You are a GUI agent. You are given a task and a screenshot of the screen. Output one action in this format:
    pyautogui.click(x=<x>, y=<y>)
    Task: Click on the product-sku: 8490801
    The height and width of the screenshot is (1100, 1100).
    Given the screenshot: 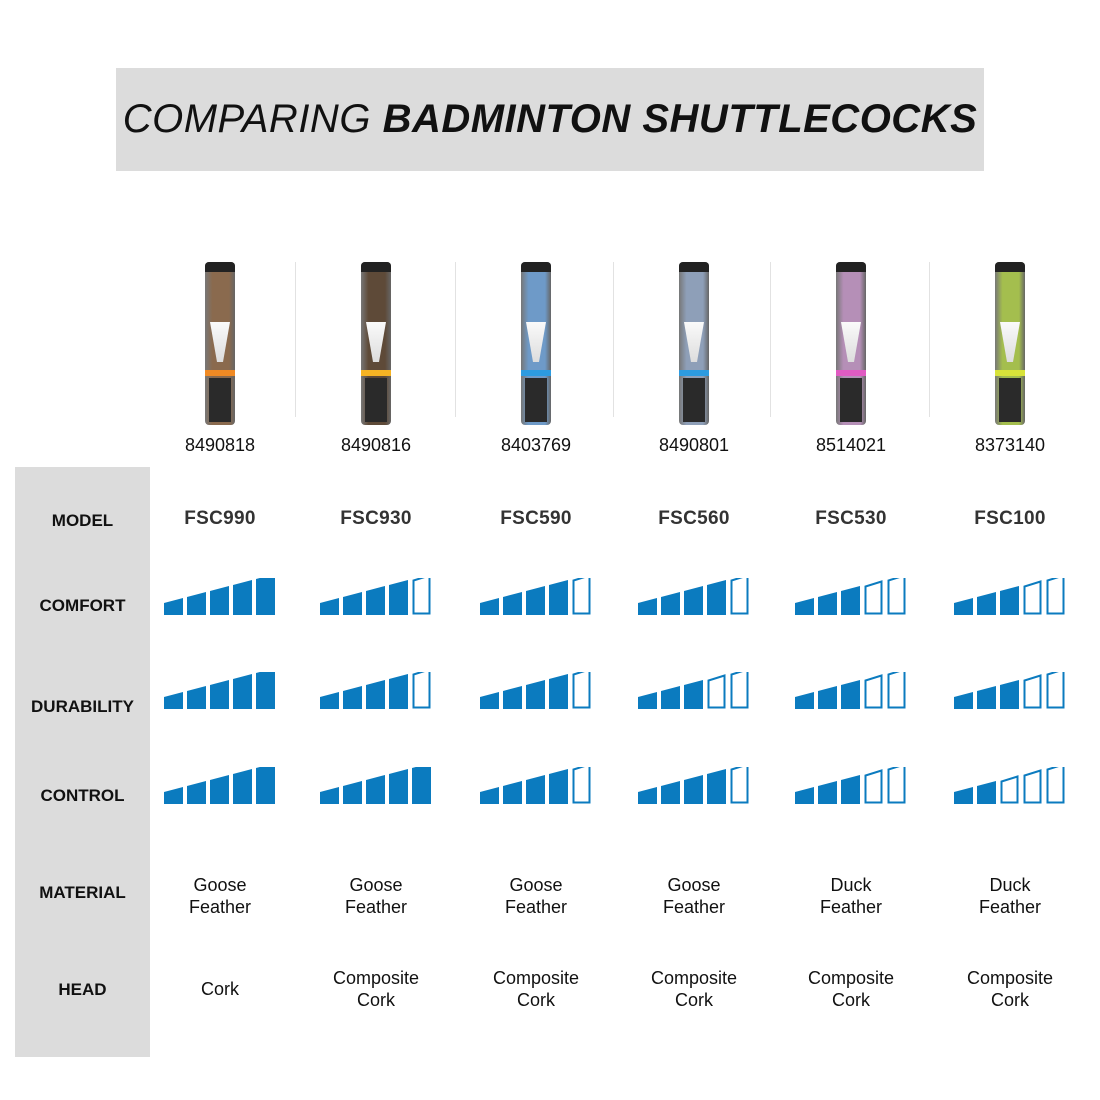 What is the action you would take?
    pyautogui.click(x=694, y=445)
    